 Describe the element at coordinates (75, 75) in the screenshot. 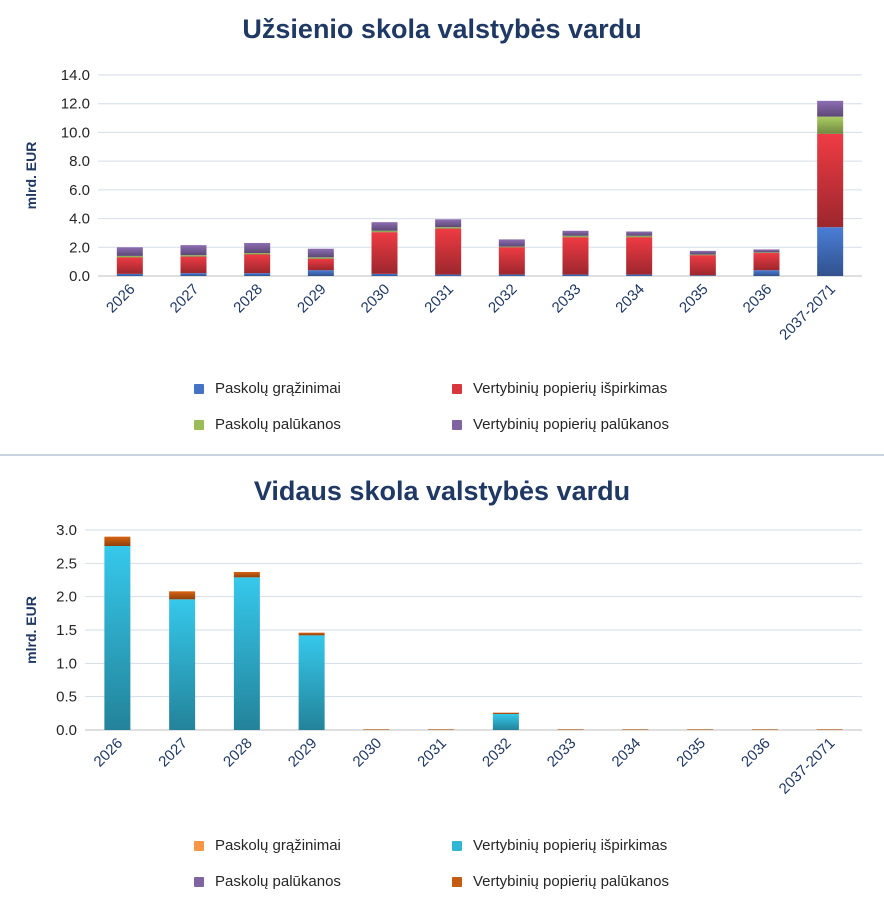

I see `y-tick-label: 14.0` at that location.